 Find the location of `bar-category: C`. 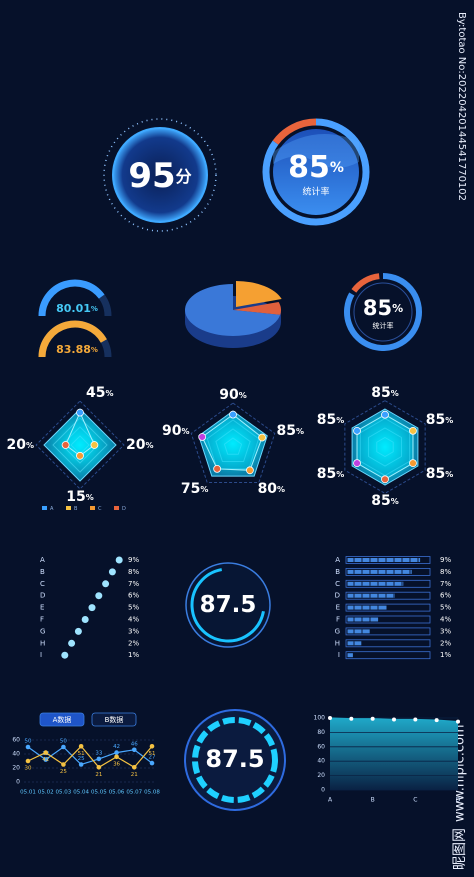

bar-category: C is located at coordinates (42, 584).